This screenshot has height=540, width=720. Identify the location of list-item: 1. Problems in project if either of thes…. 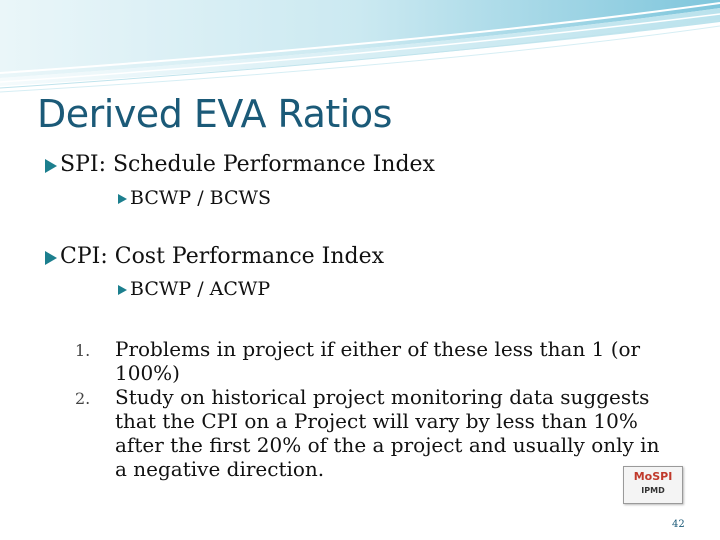
(375, 361).